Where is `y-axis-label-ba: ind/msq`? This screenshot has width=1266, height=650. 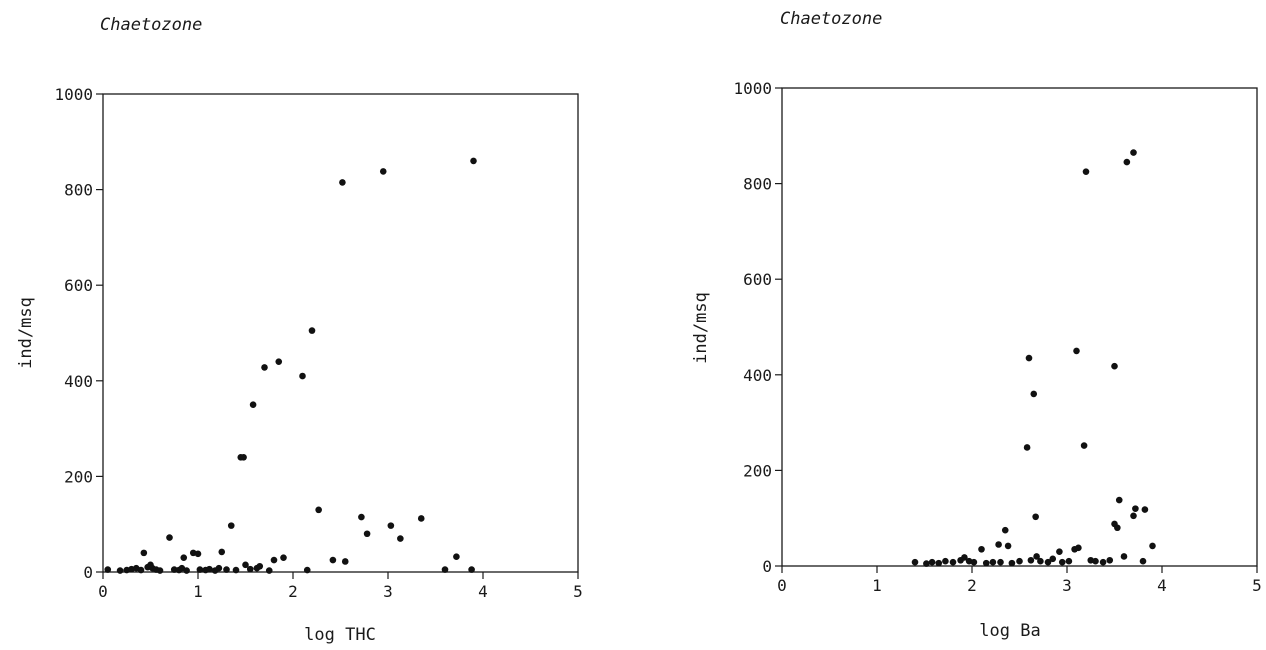 y-axis-label-ba: ind/msq is located at coordinates (701, 328).